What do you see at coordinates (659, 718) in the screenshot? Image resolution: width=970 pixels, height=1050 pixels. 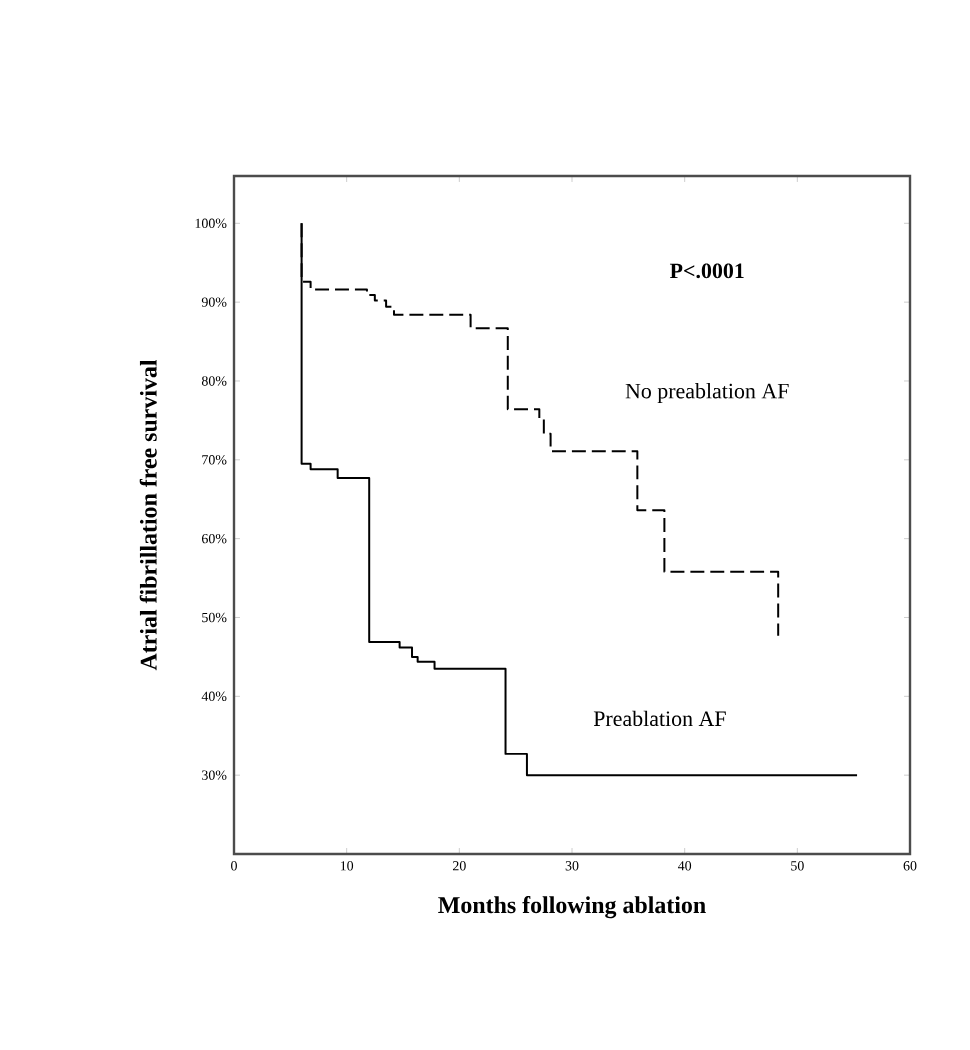 I see `text: Preablation AF` at bounding box center [659, 718].